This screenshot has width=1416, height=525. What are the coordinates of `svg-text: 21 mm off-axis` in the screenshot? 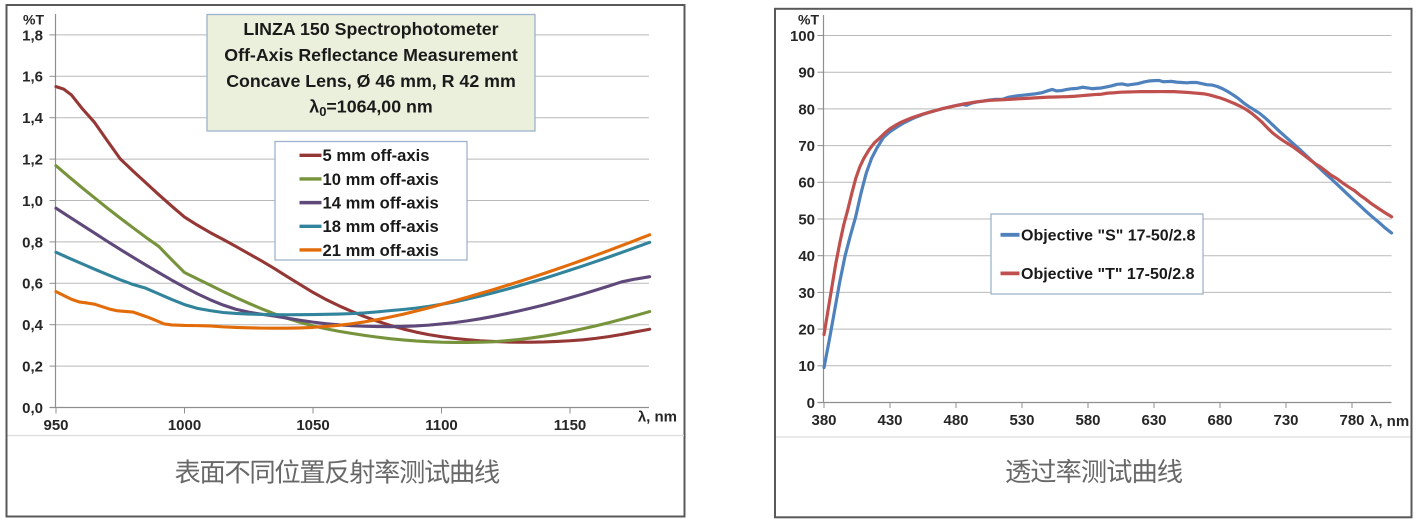 It's located at (381, 250).